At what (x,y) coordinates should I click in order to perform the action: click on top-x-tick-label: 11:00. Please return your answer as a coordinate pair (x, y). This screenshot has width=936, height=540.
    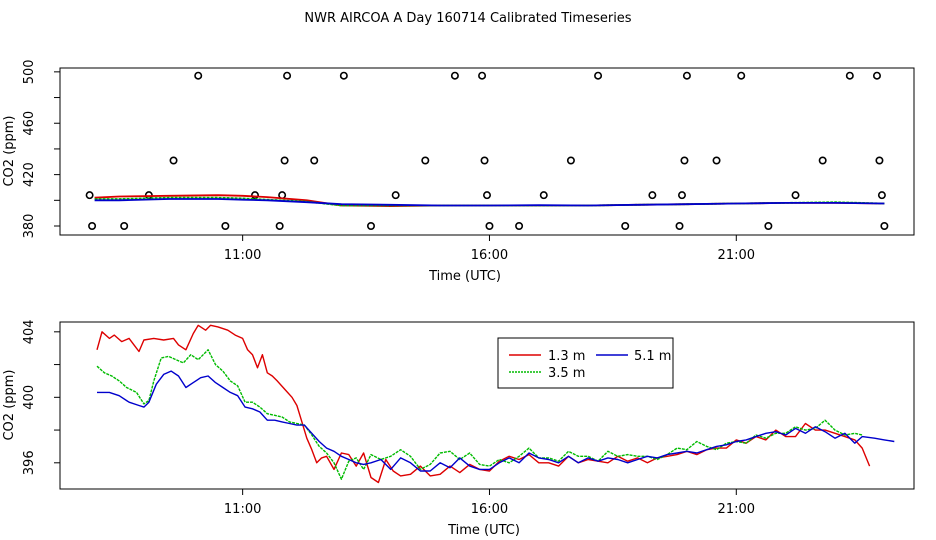
    Looking at the image, I should click on (242, 255).